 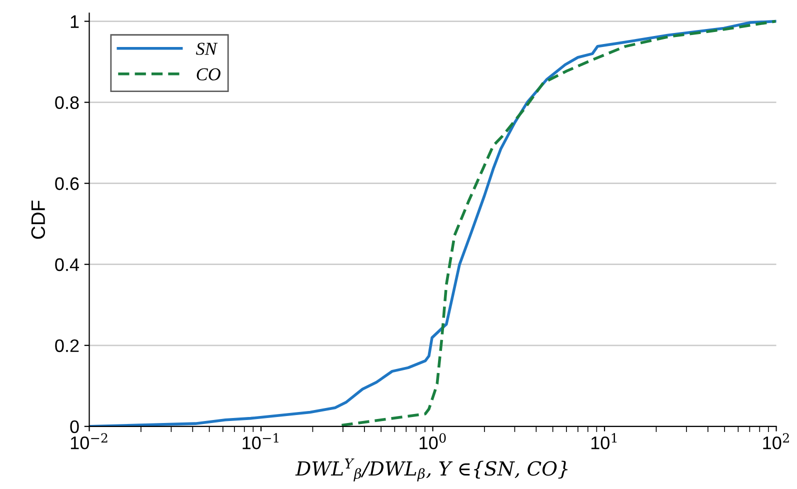 I want to click on x-tick-label: 10$^{0}$, so click(x=433, y=441).